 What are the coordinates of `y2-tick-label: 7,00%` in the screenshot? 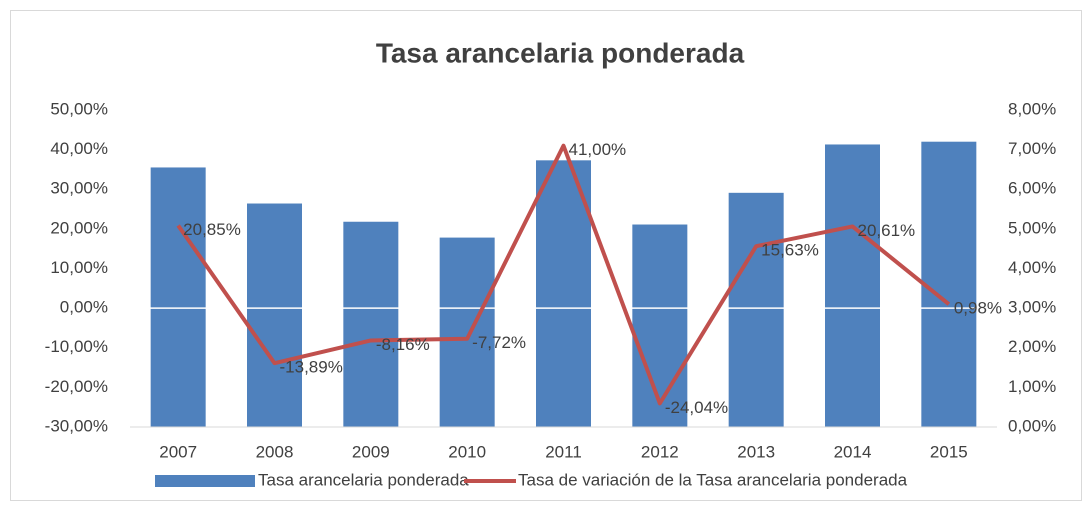 It's located at (1032, 148).